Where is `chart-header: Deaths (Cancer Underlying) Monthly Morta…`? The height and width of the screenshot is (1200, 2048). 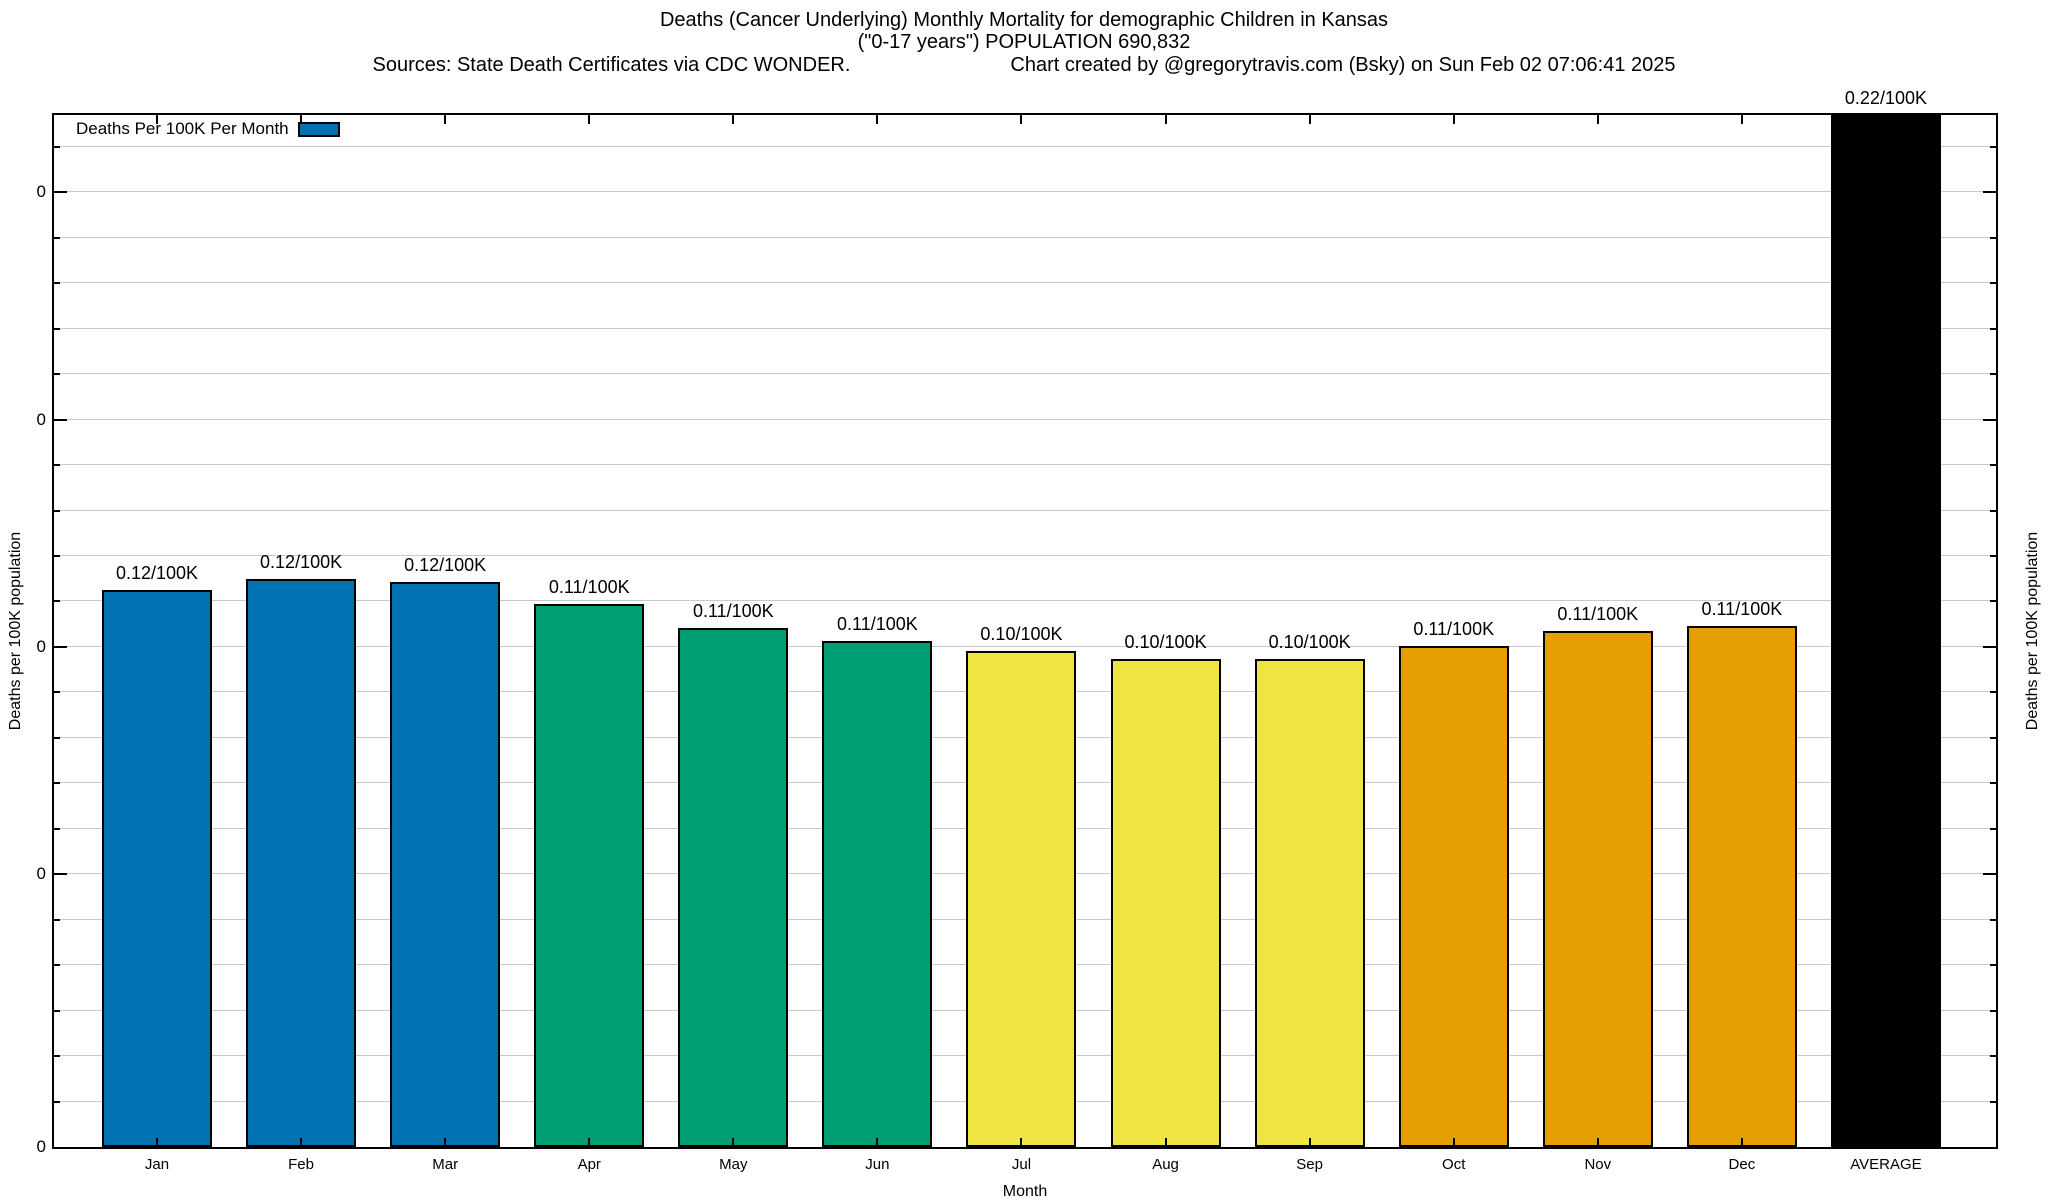
chart-header: Deaths (Cancer Underlying) Monthly Morta… is located at coordinates (1024, 42).